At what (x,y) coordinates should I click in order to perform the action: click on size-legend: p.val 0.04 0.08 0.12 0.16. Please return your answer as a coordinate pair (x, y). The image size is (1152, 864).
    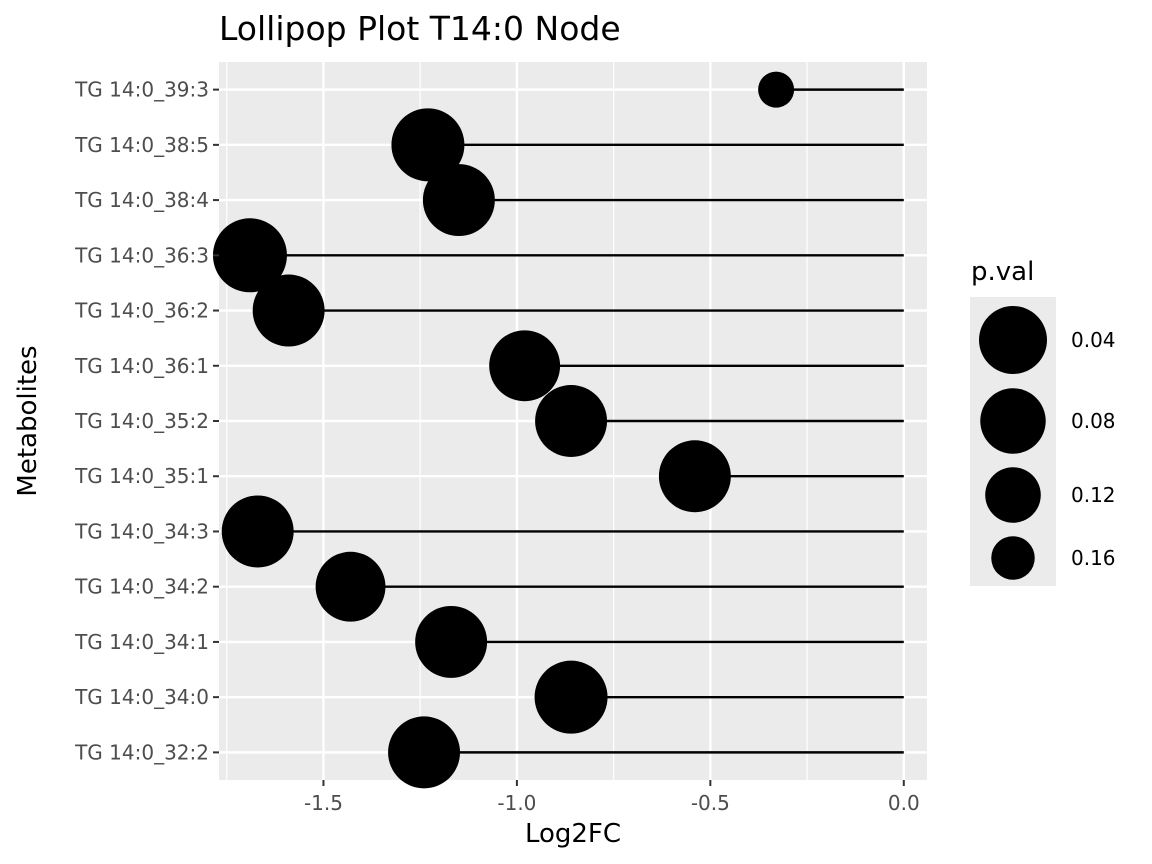
    Looking at the image, I should click on (1043, 421).